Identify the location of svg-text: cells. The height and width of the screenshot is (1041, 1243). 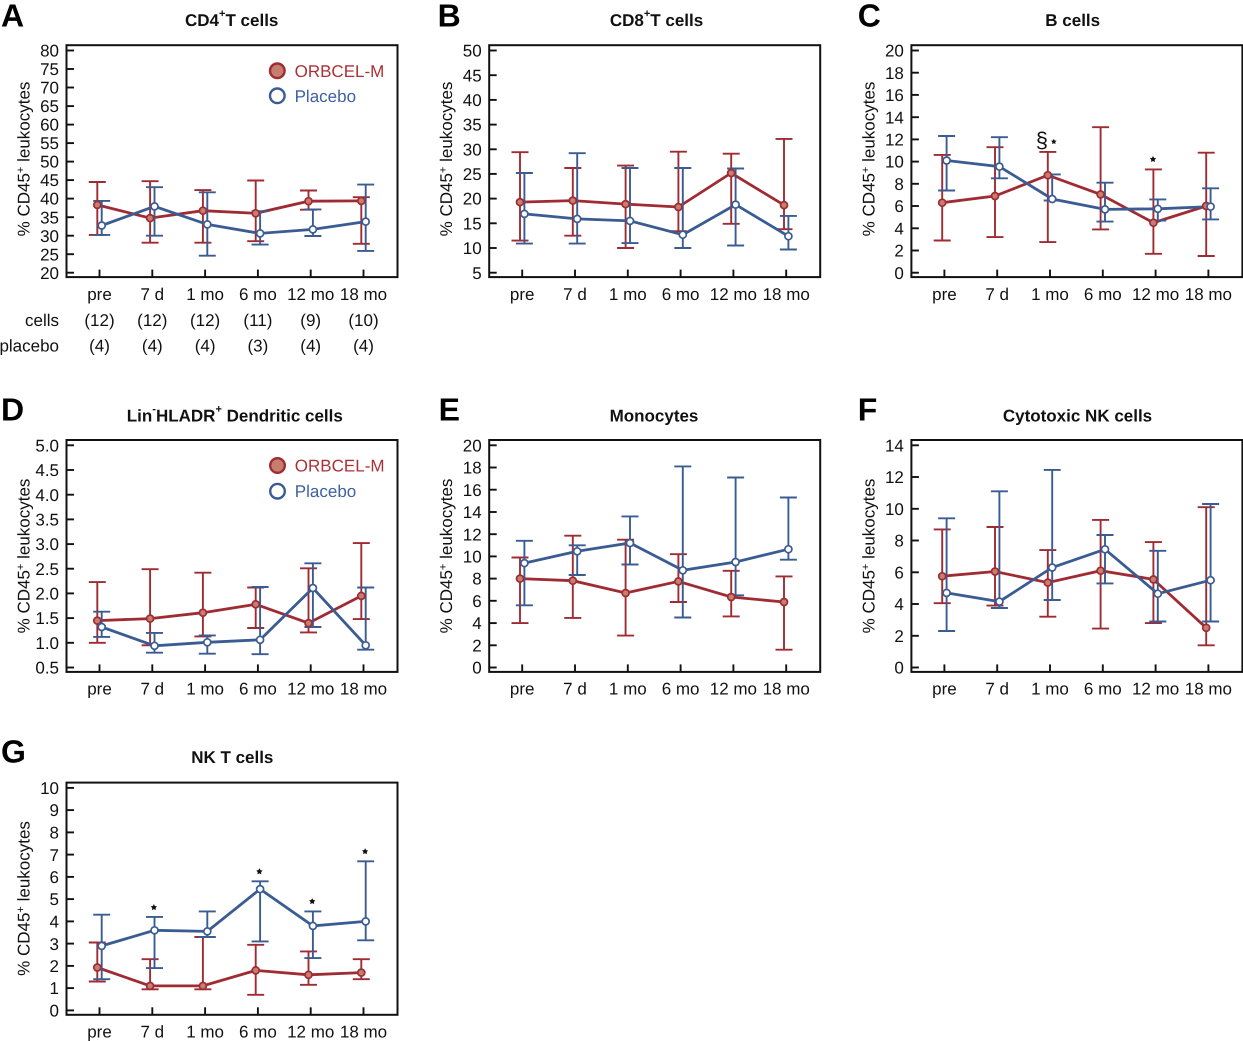
(42, 320).